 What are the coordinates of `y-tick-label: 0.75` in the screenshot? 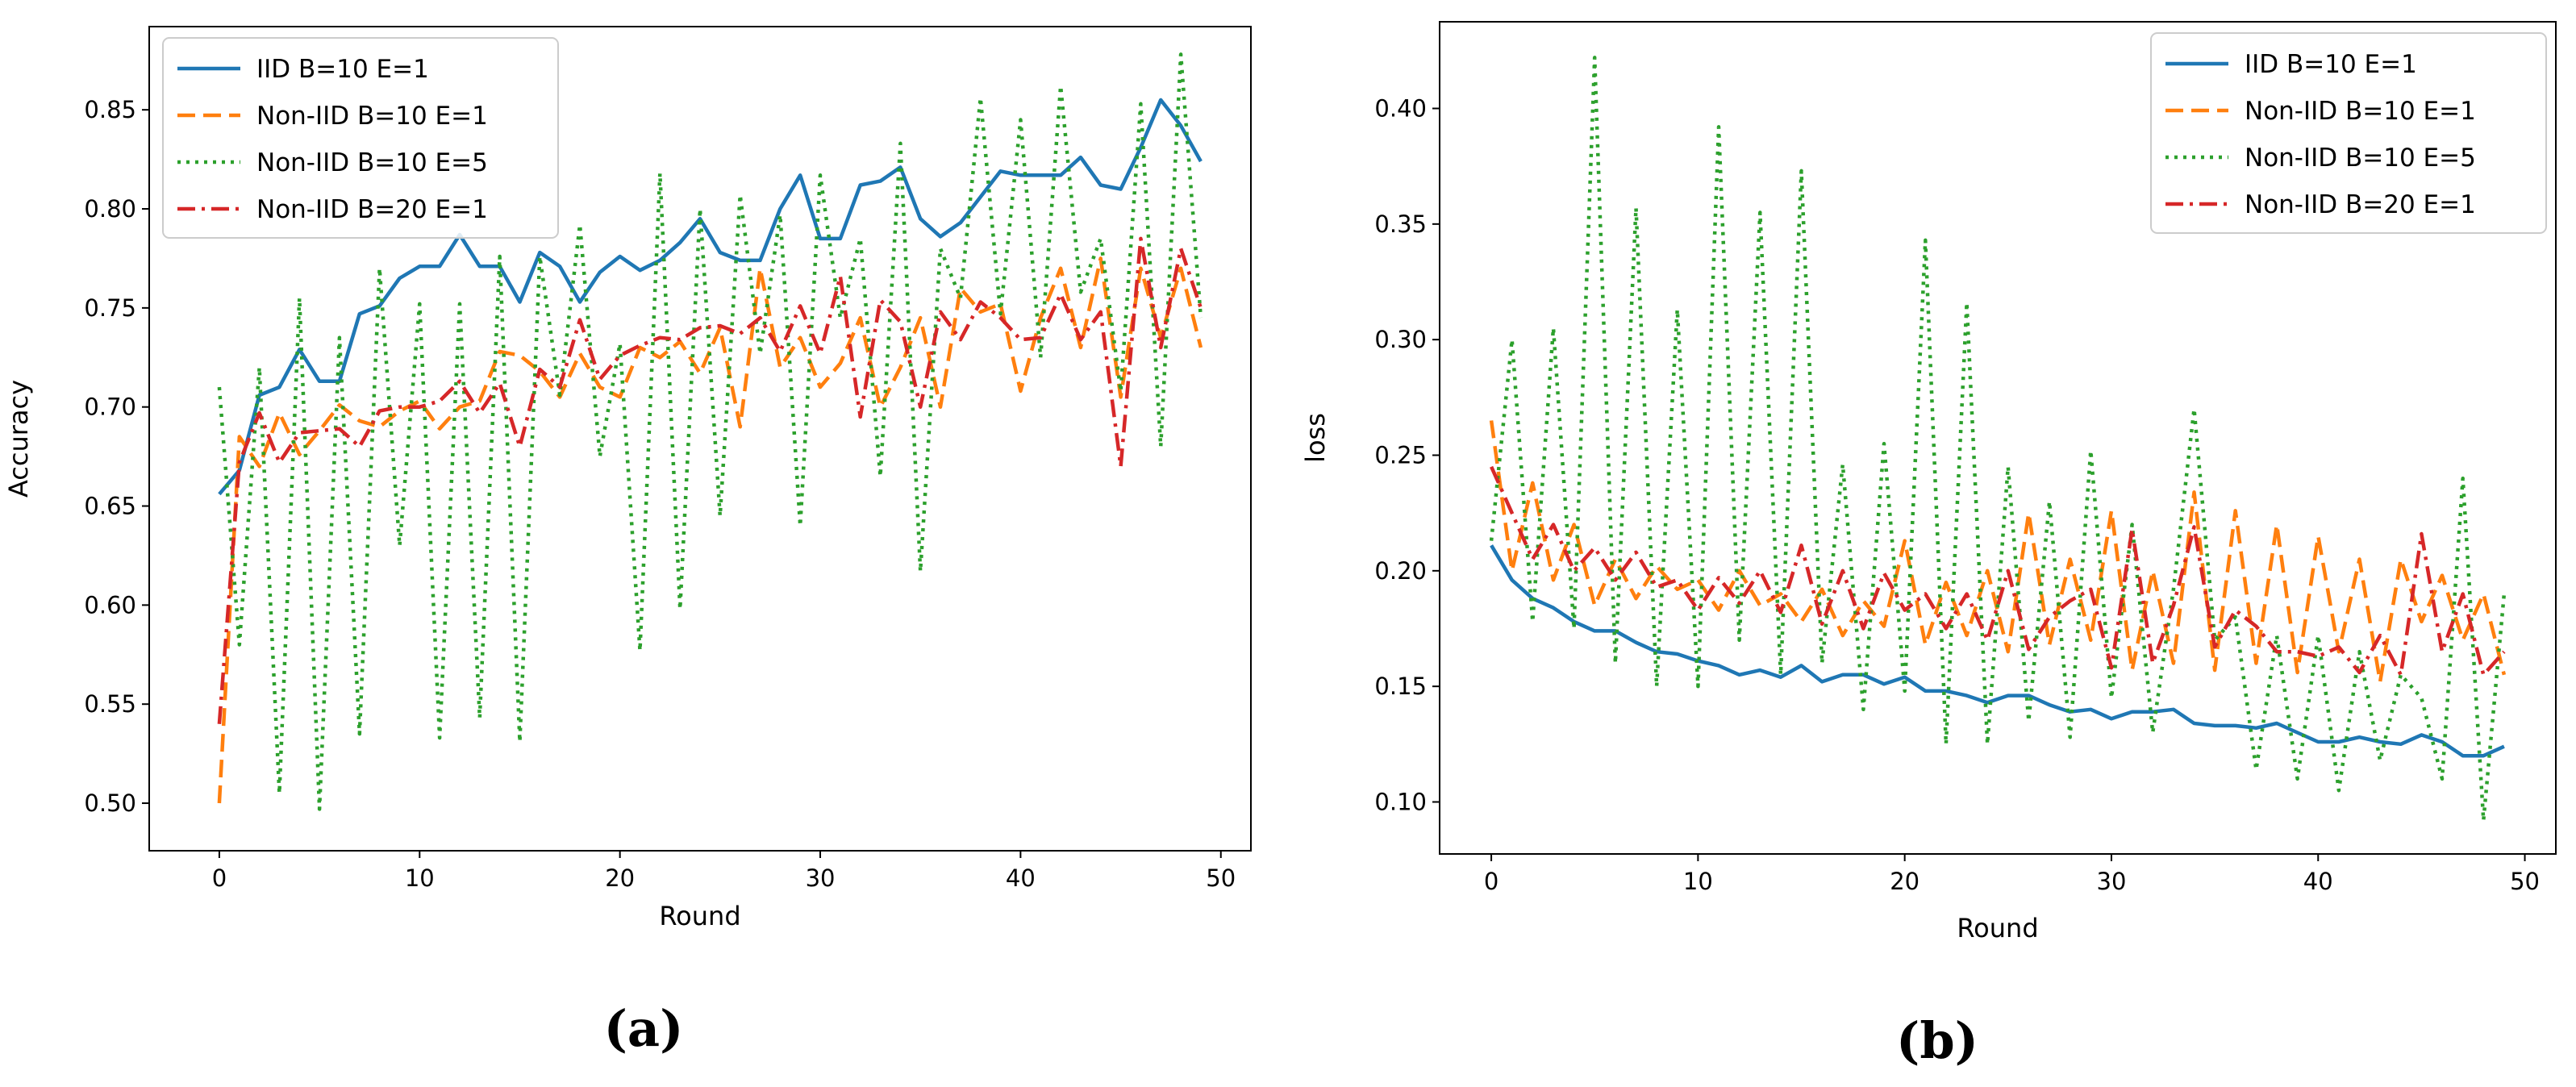 It's located at (110, 308).